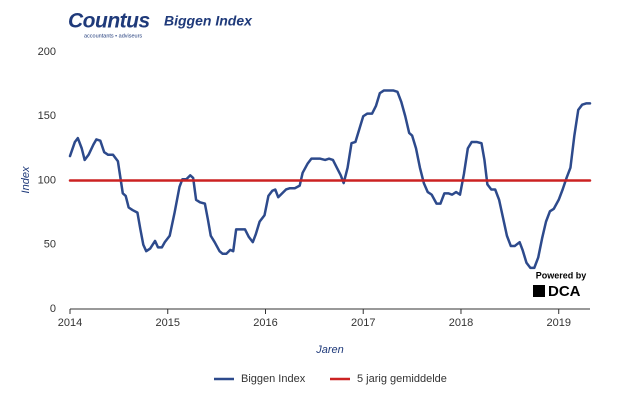 Image resolution: width=625 pixels, height=408 pixels. I want to click on logo: Countus, so click(109, 21).